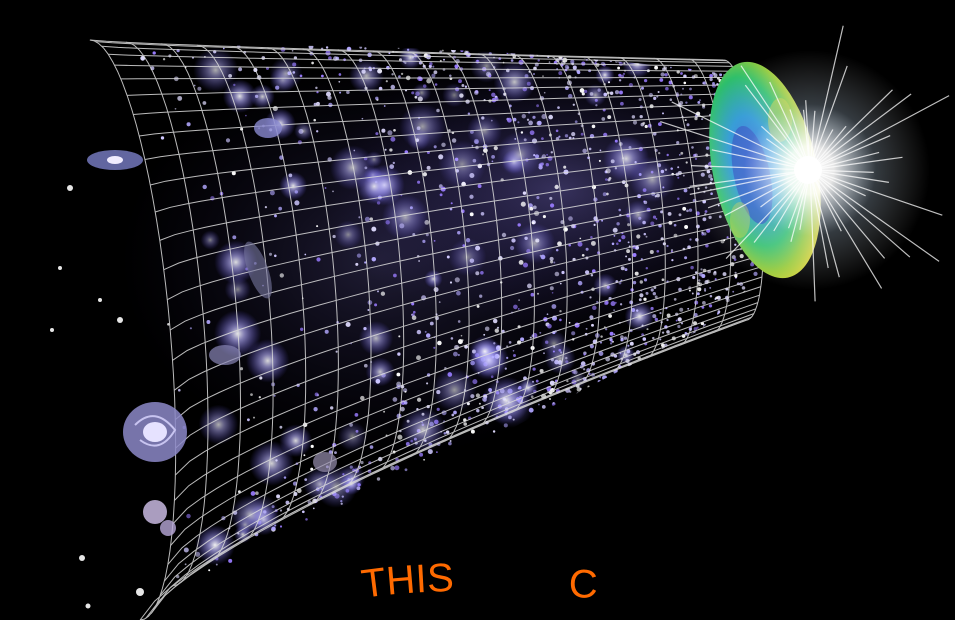  What do you see at coordinates (584, 584) in the screenshot?
I see `caption-text-2: C` at bounding box center [584, 584].